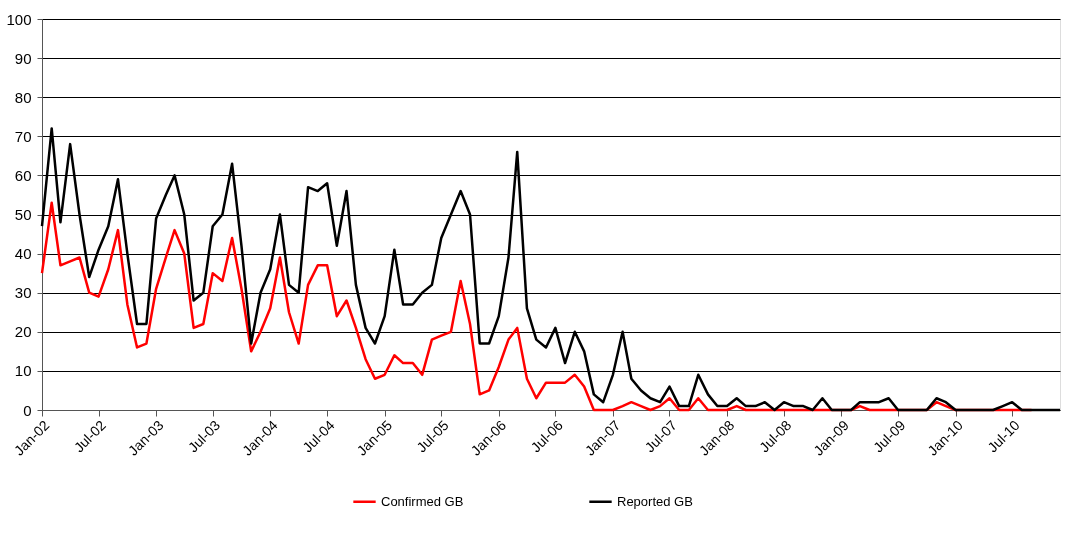  What do you see at coordinates (23, 214) in the screenshot?
I see `y-tick-label: 50` at bounding box center [23, 214].